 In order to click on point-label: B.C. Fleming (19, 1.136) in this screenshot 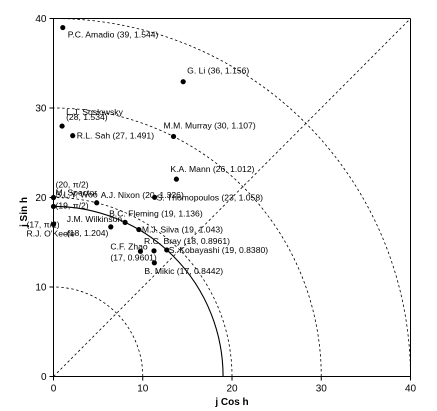, I will do `click(156, 213)`.